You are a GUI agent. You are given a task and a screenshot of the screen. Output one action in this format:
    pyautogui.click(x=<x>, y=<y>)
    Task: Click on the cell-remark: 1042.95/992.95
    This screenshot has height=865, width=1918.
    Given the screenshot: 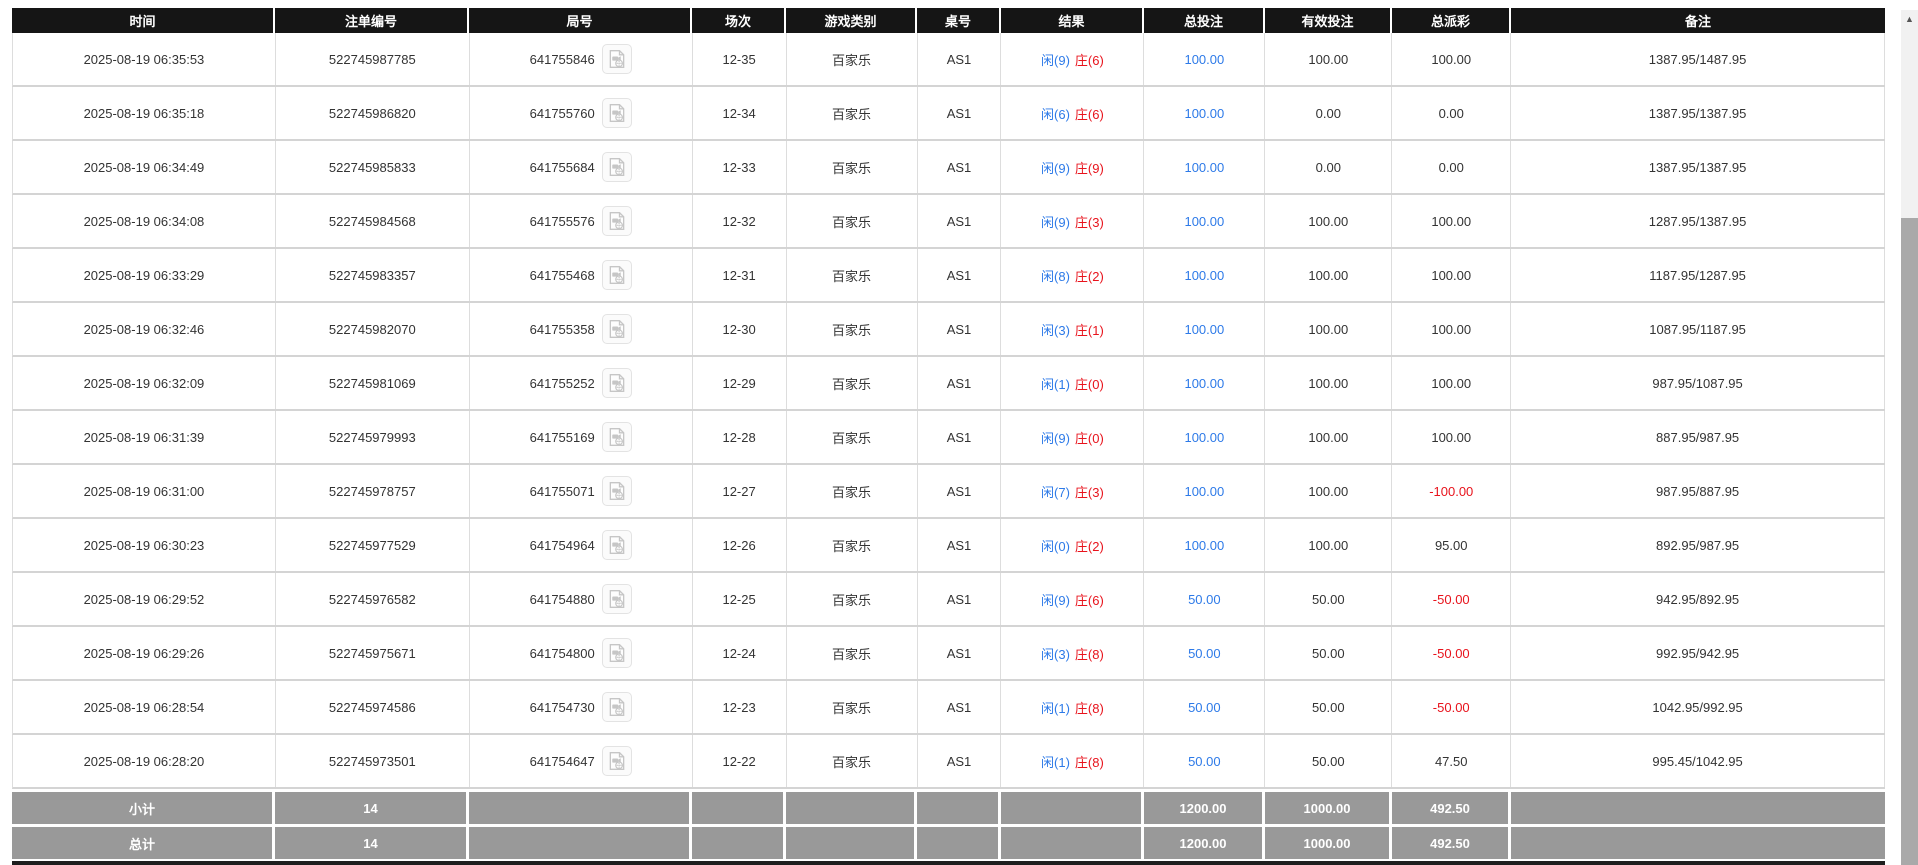 What is the action you would take?
    pyautogui.click(x=1698, y=707)
    